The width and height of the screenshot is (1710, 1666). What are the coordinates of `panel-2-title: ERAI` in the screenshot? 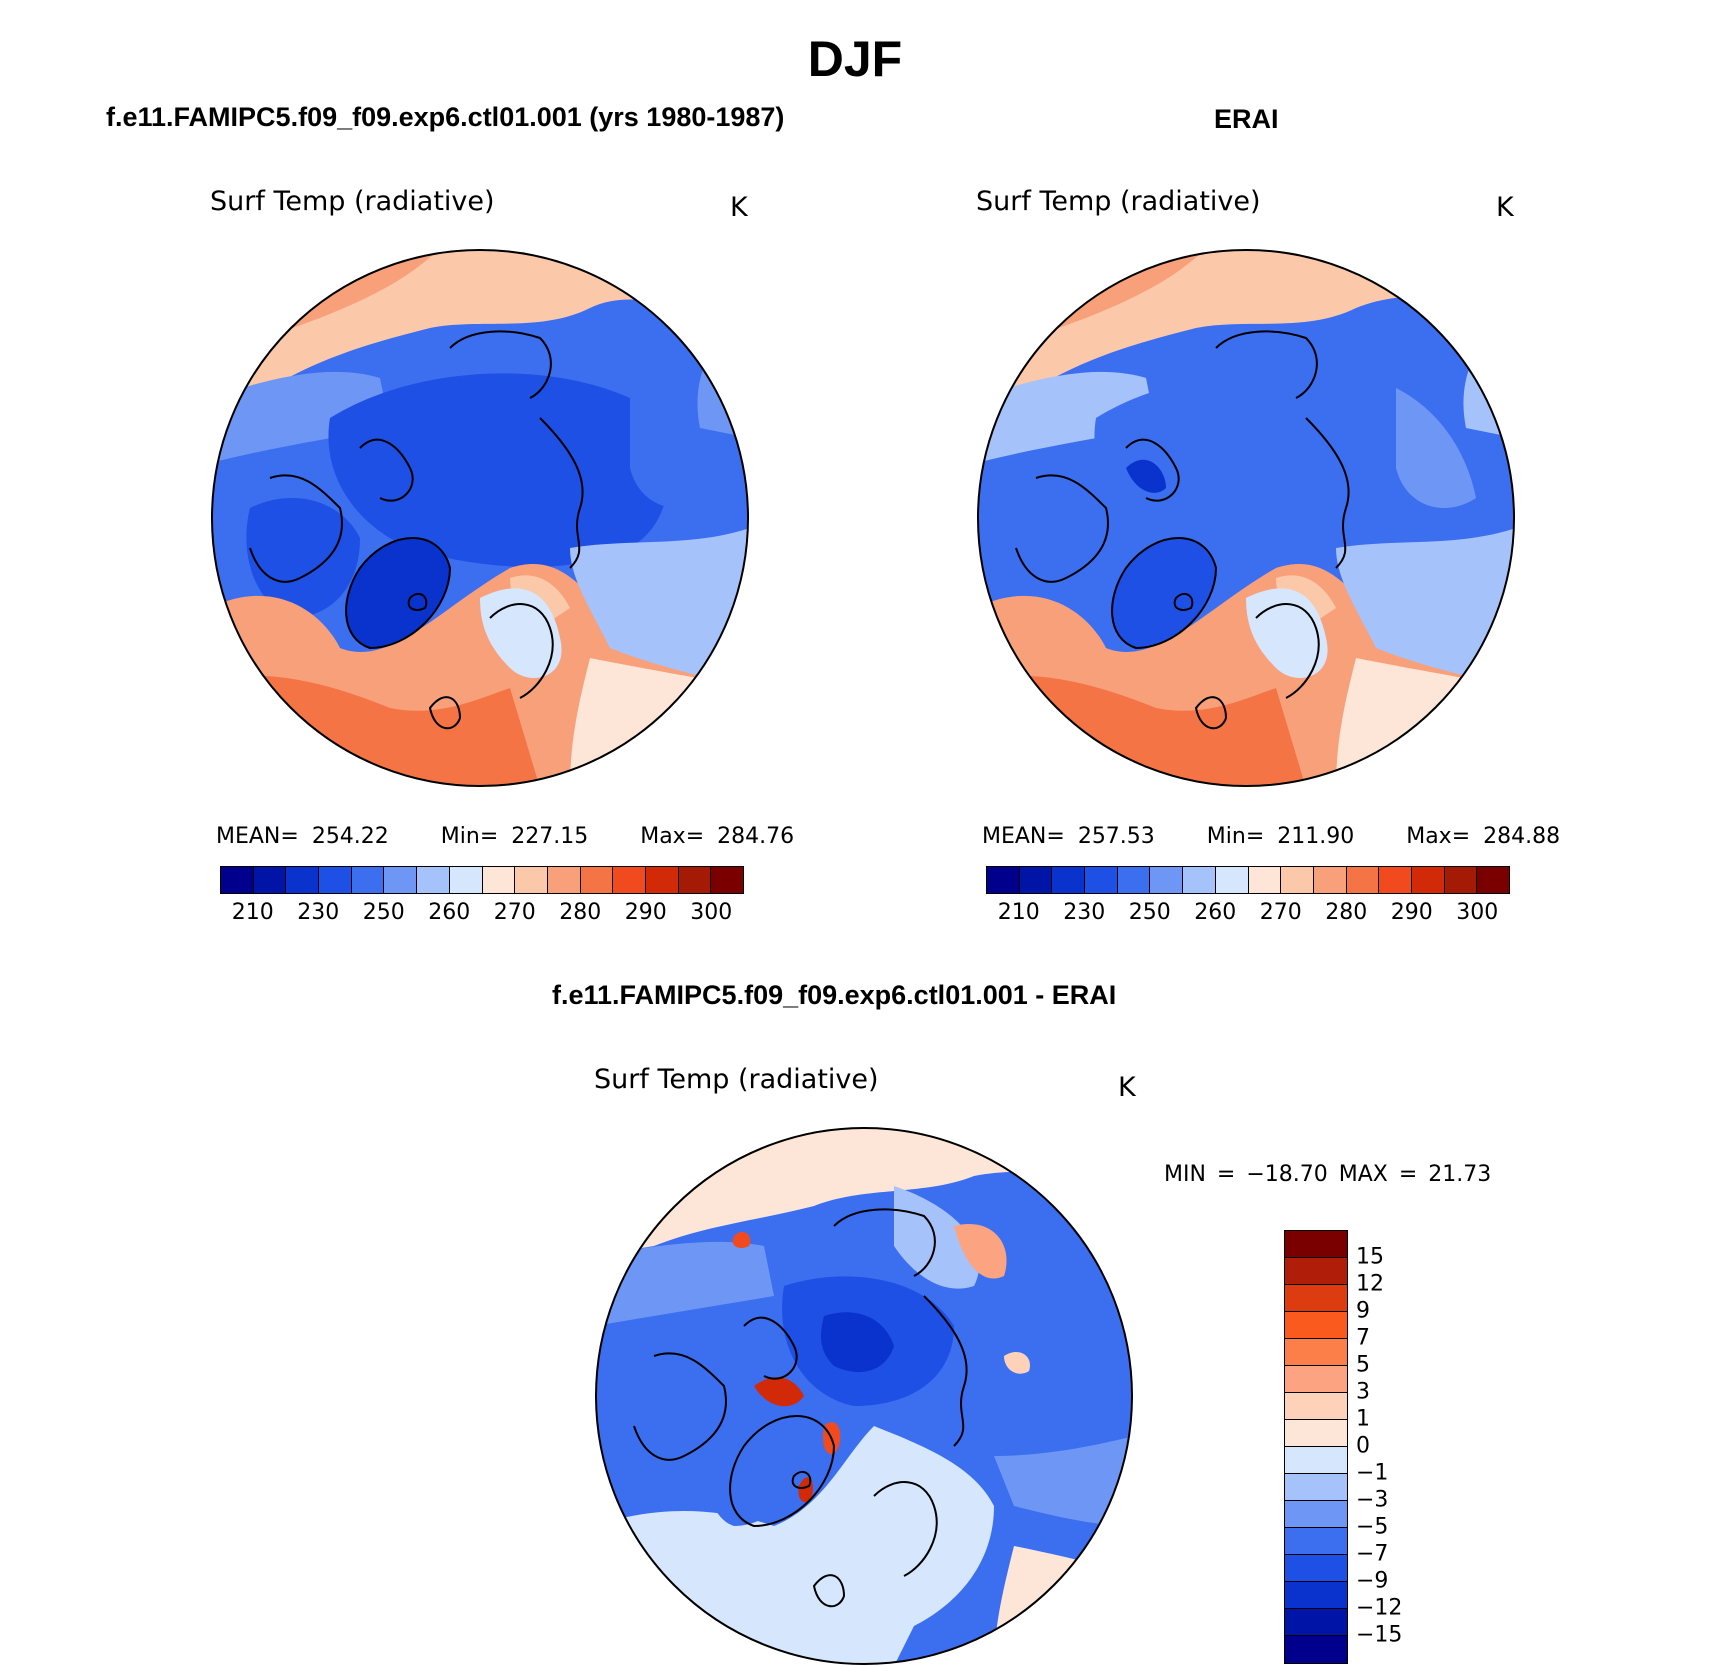 It's located at (1246, 119).